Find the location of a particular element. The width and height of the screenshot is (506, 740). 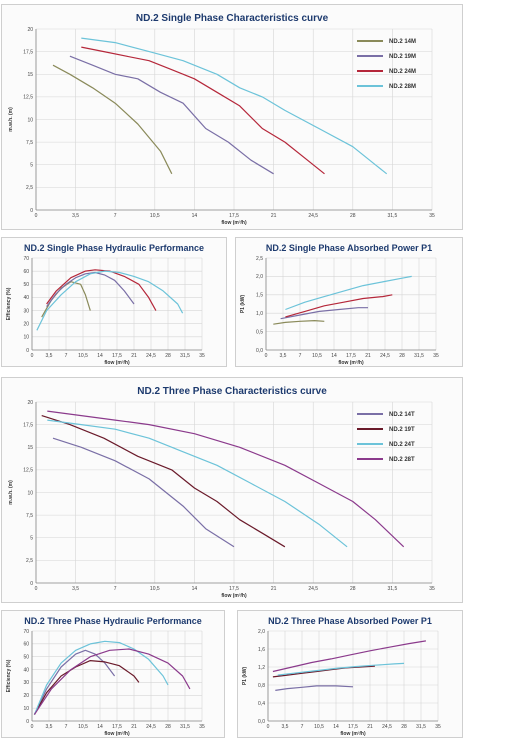

y-tick-label: 60 is located at coordinates (26, 645).